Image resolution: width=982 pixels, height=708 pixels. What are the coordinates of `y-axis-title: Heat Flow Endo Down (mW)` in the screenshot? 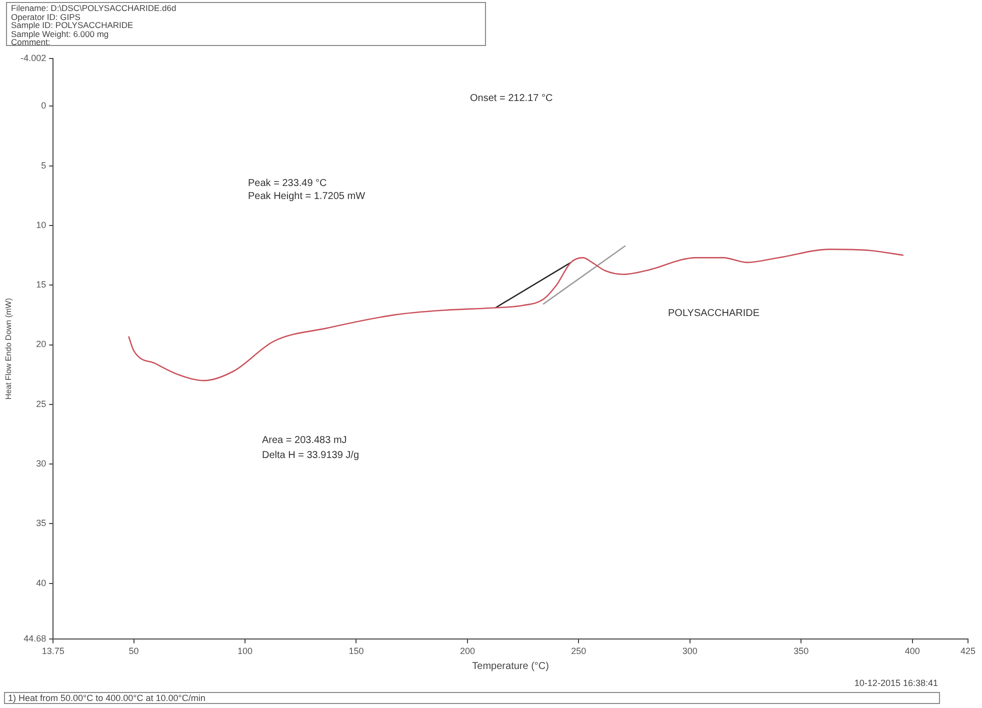 It's located at (9, 349).